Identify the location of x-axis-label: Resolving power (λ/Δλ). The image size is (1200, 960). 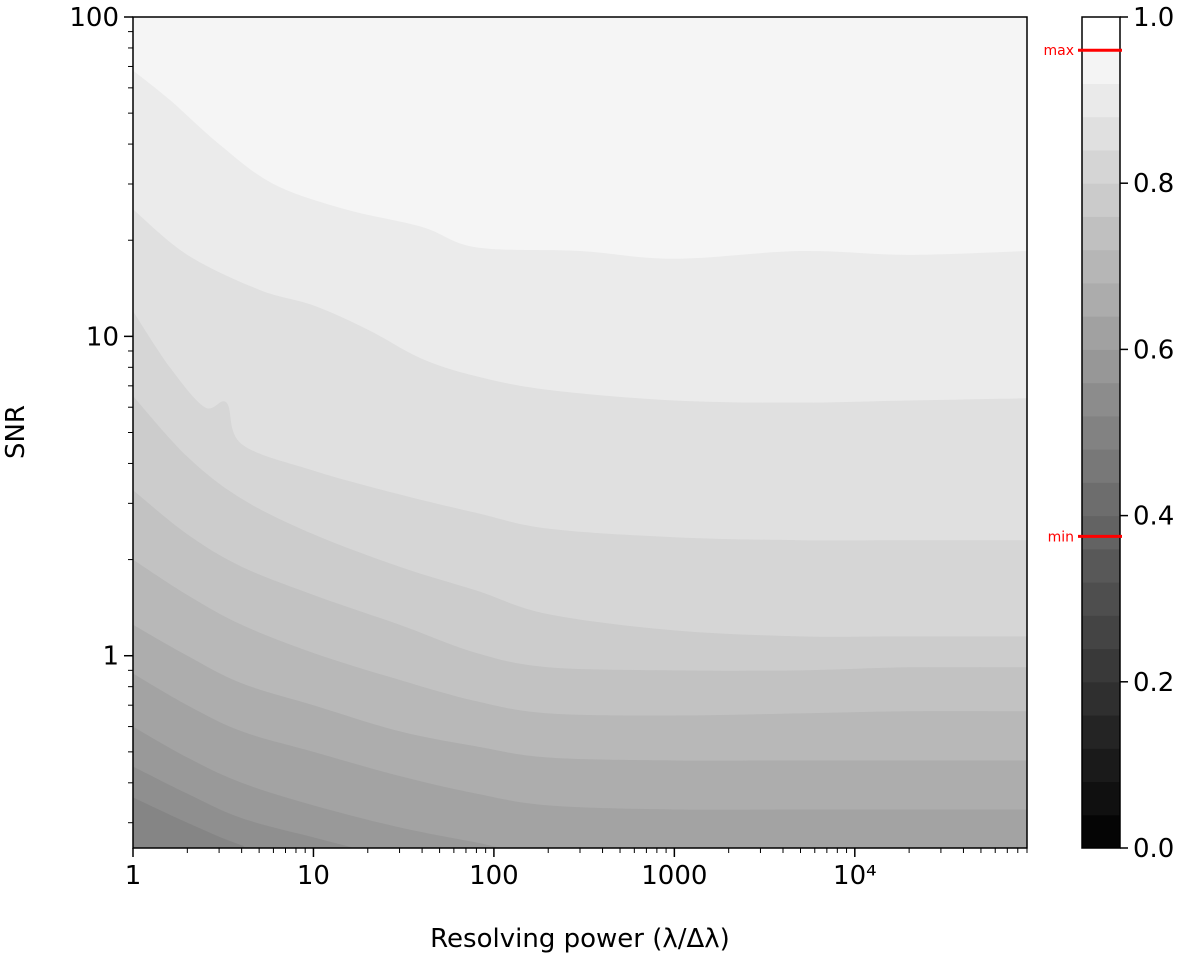
(580, 939).